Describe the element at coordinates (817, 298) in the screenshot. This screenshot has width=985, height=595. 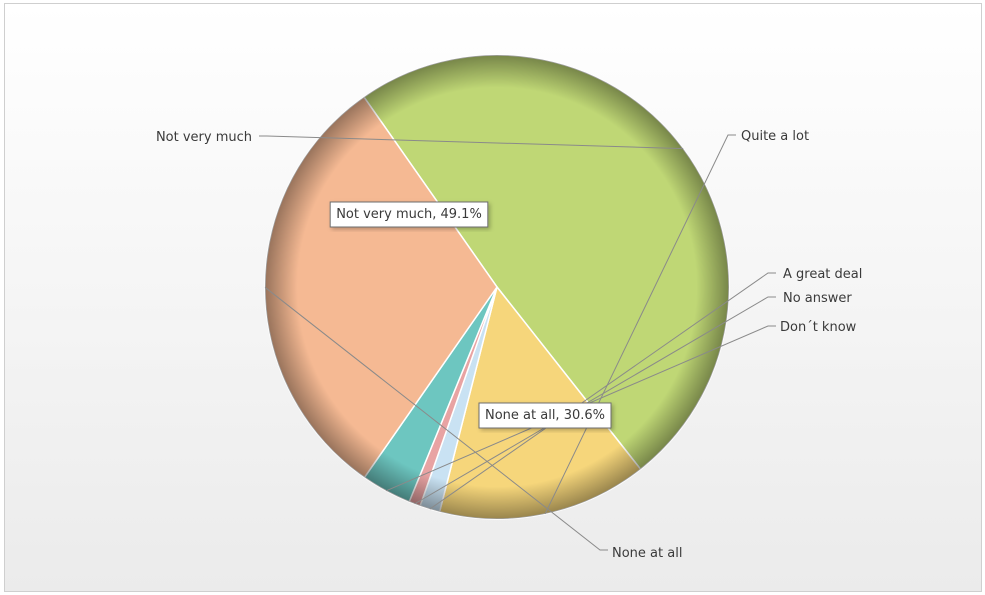
I see `slice-label-no-answer: No answer` at that location.